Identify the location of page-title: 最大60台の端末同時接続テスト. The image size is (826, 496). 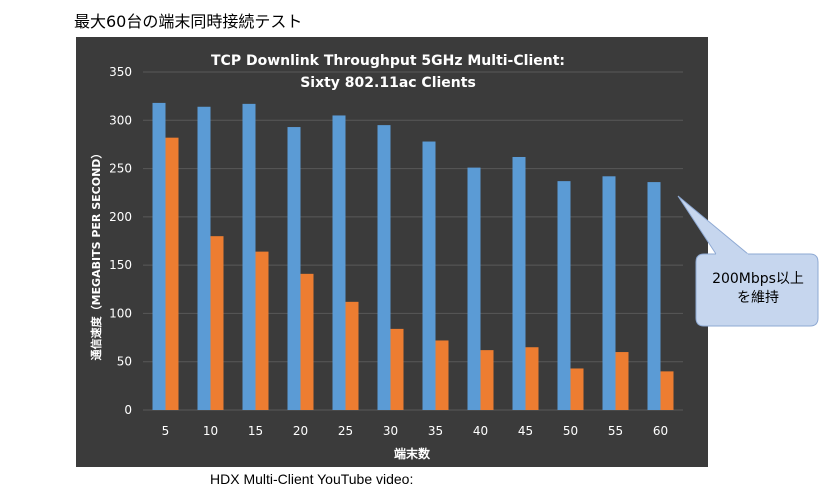
(188, 21).